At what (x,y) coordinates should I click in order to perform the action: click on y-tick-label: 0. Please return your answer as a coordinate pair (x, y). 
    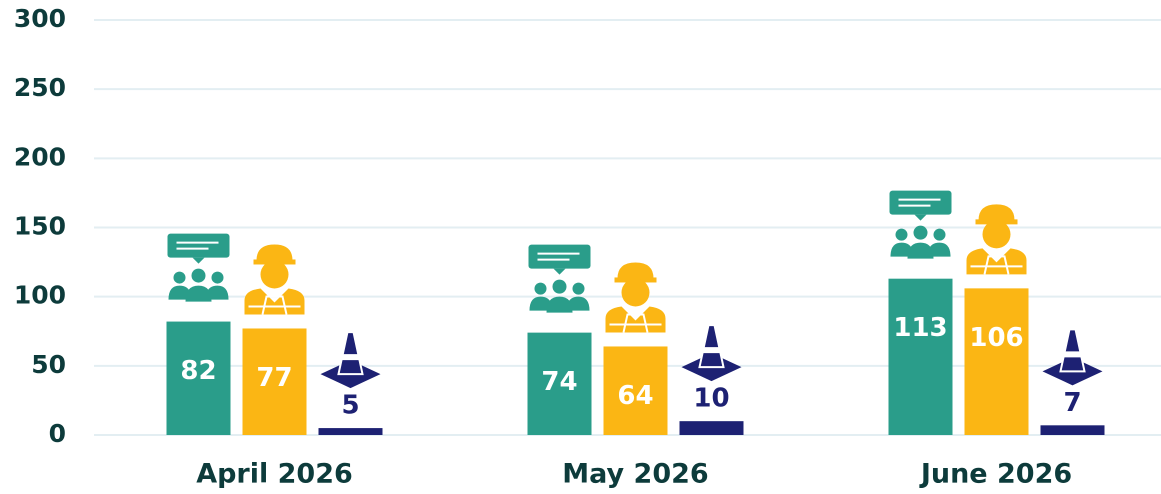
    Looking at the image, I should click on (57, 433).